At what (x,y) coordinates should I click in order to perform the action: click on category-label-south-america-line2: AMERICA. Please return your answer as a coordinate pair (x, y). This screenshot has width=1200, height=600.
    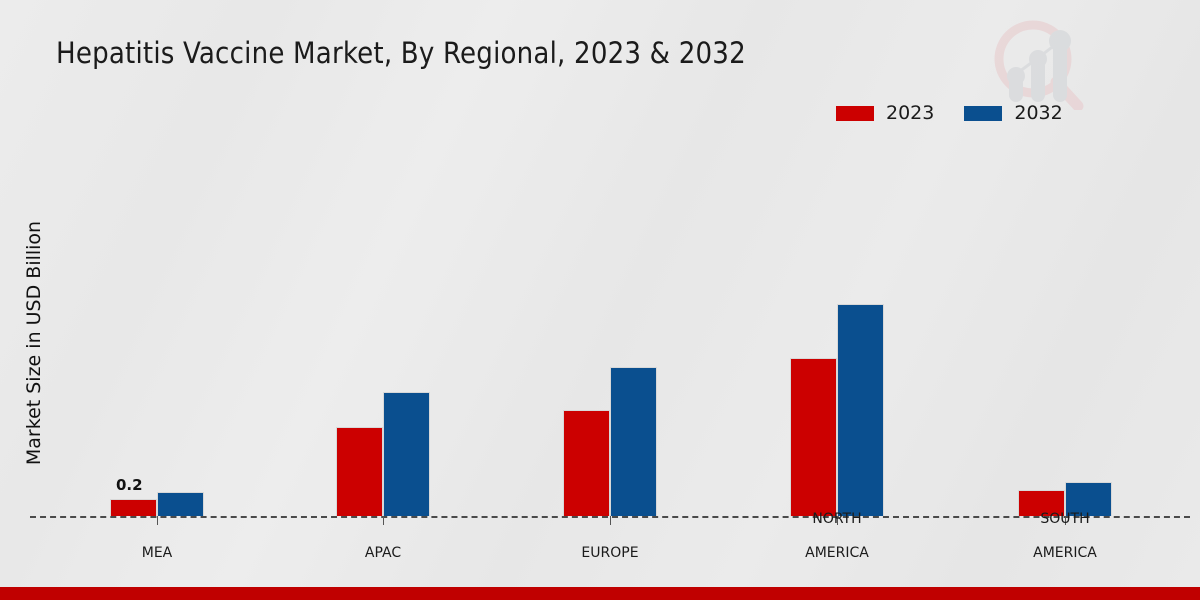
    Looking at the image, I should click on (1065, 553).